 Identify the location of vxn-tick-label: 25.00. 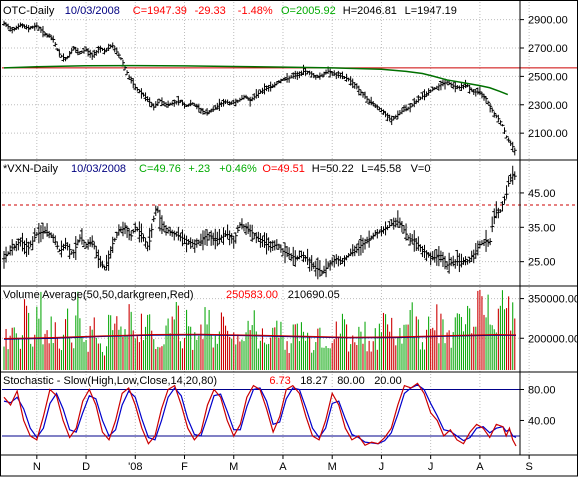
(542, 263).